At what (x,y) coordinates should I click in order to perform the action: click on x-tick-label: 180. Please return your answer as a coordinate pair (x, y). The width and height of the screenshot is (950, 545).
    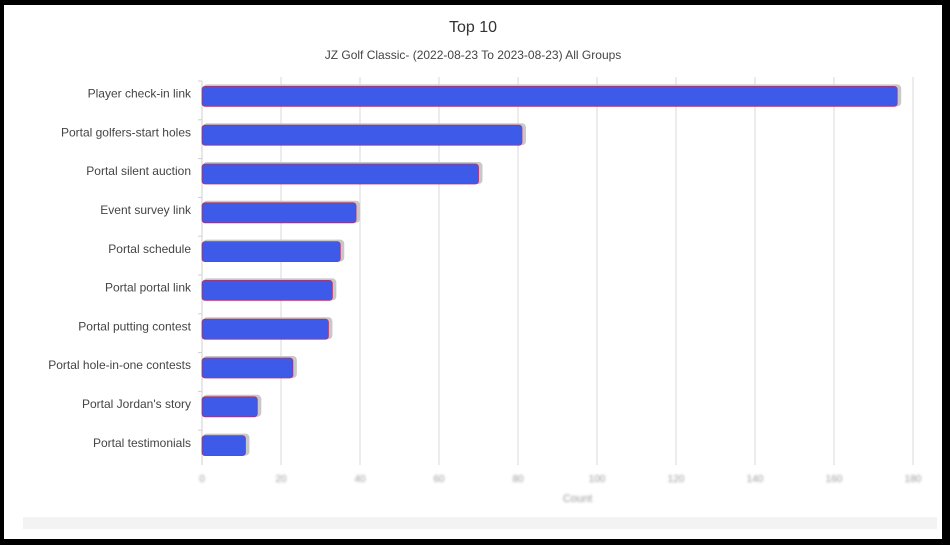
    Looking at the image, I should click on (913, 479).